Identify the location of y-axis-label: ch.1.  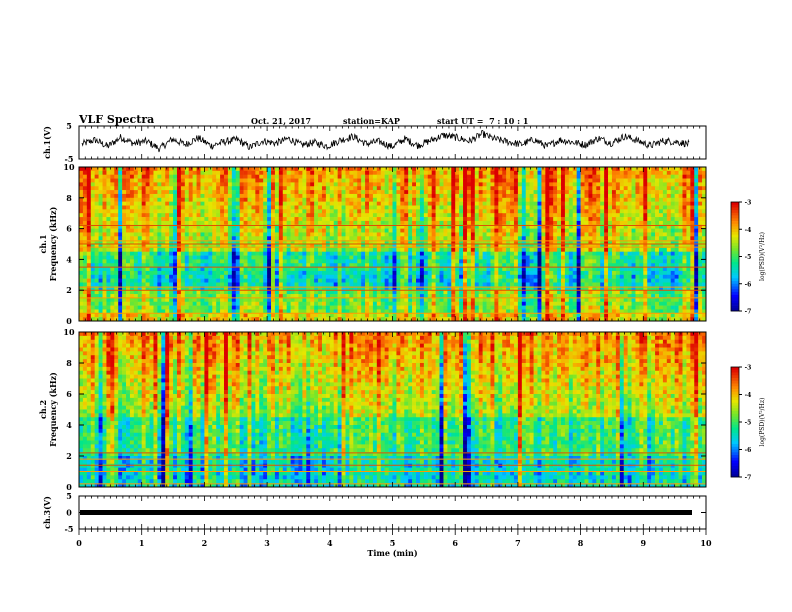
(43, 243).